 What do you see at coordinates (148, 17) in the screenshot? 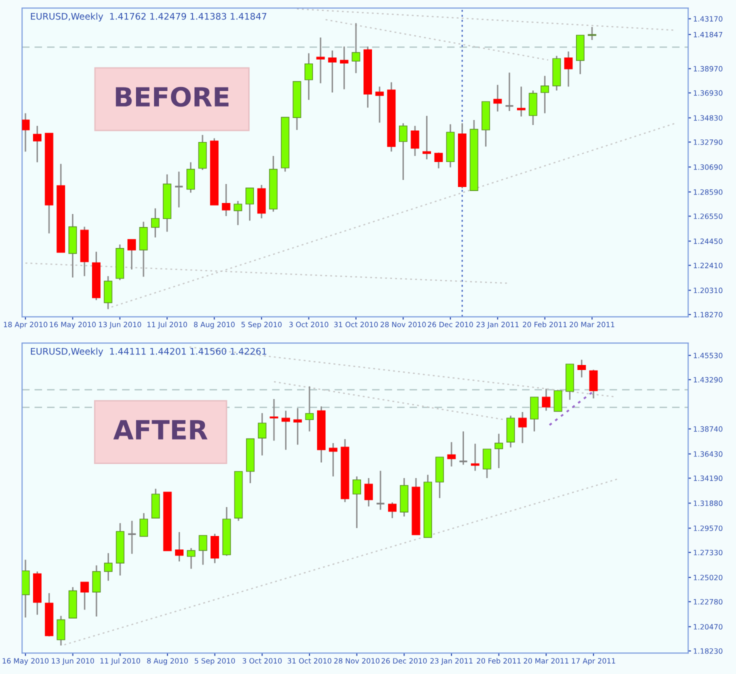
I see `chart-title: EURUSD,Weekly 1.41762 1.42479 1.41383 1.41847` at bounding box center [148, 17].